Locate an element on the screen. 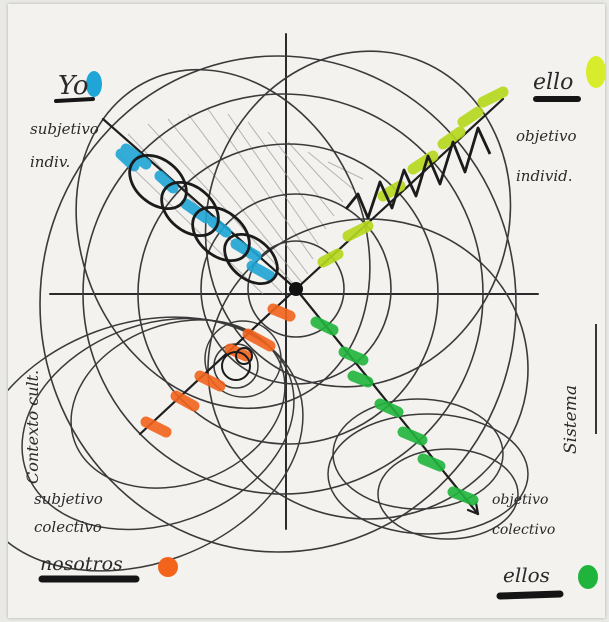  label-yo: Yo is located at coordinates (73, 86).